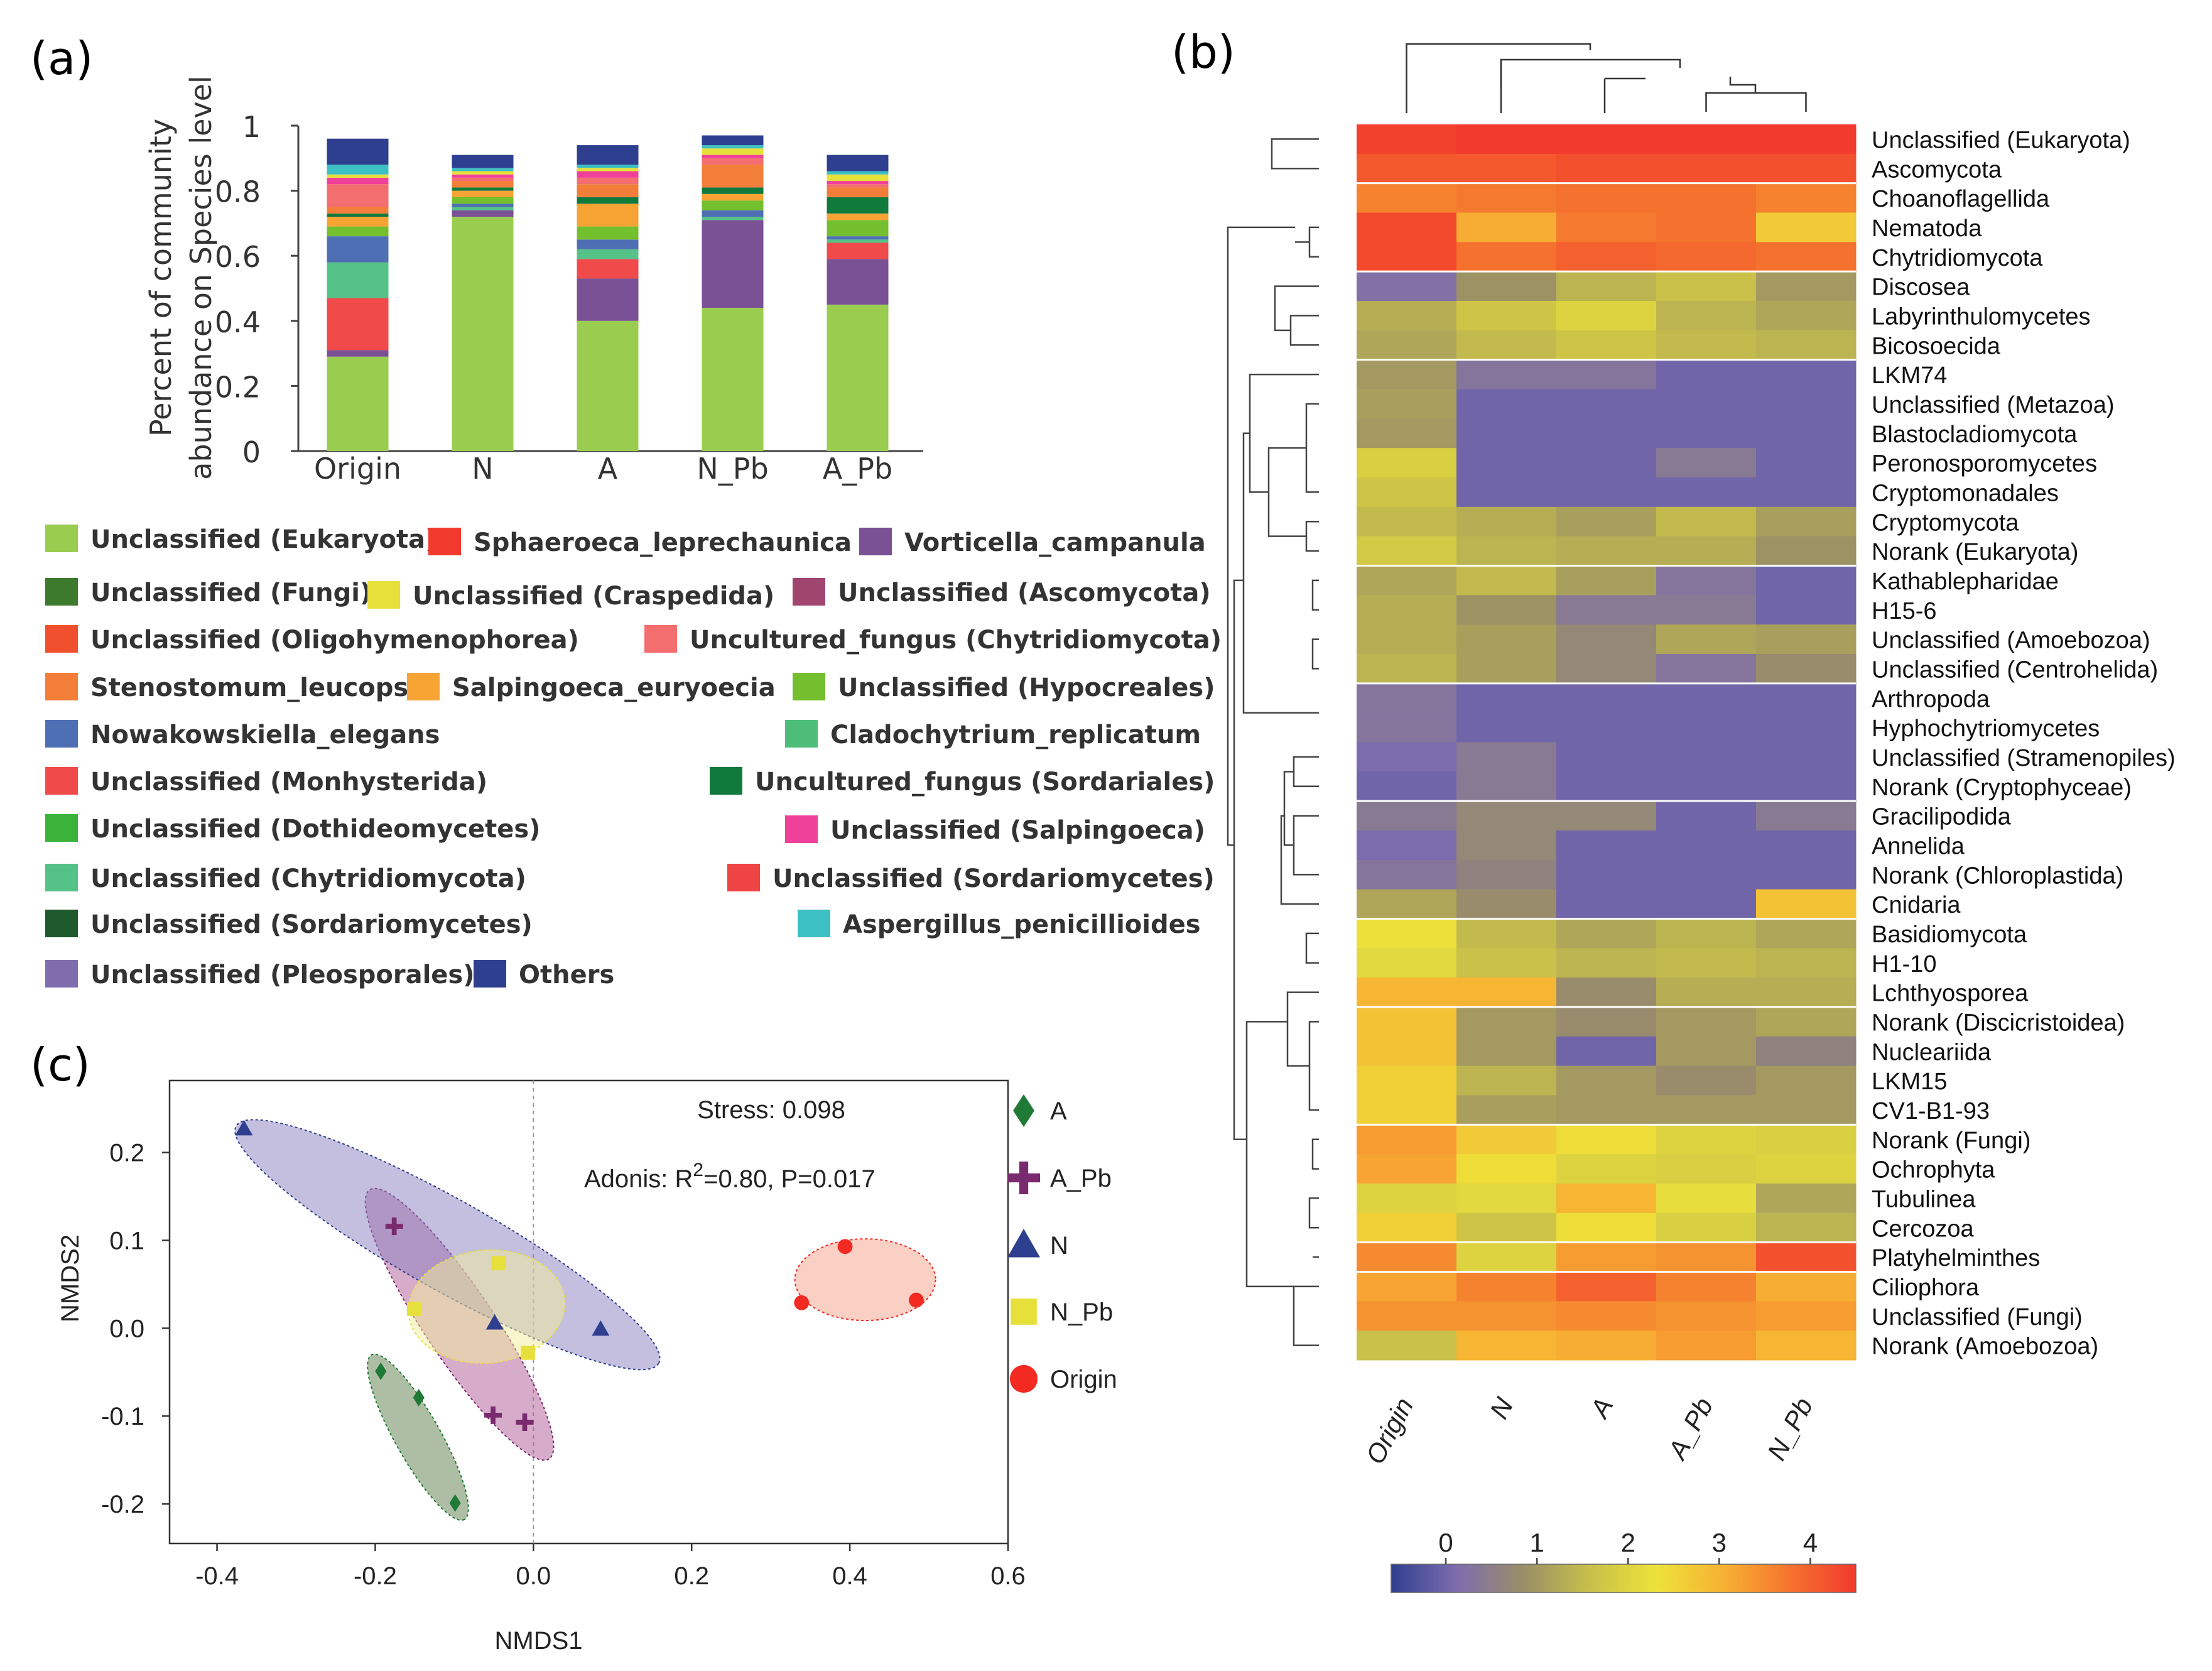  What do you see at coordinates (1807, 992) in the screenshot?
I see `heatmap-cell-lchthyosporea-n-pb` at bounding box center [1807, 992].